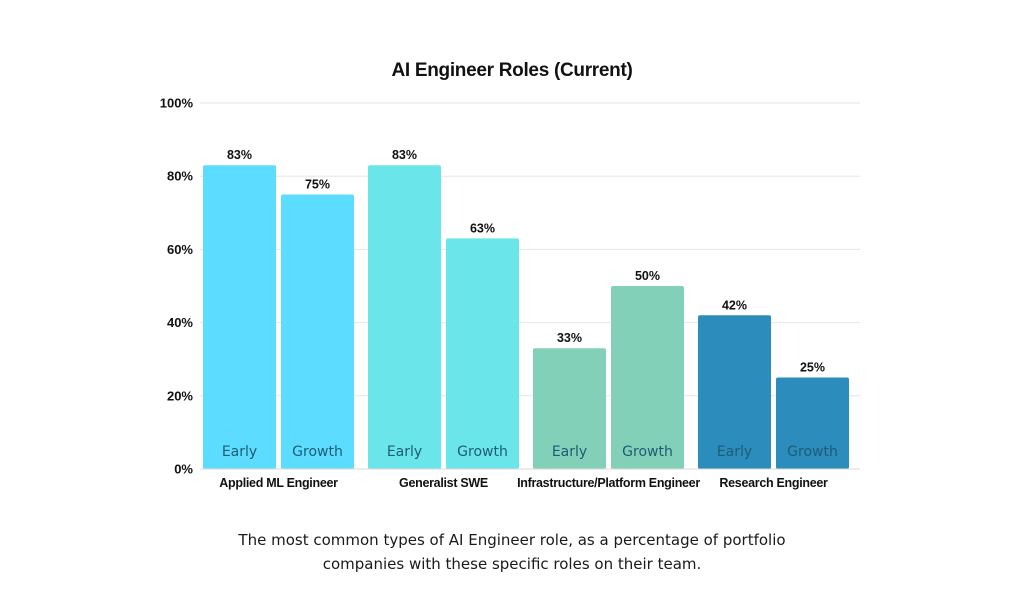  What do you see at coordinates (180, 395) in the screenshot?
I see `y-tick-label: 20%` at bounding box center [180, 395].